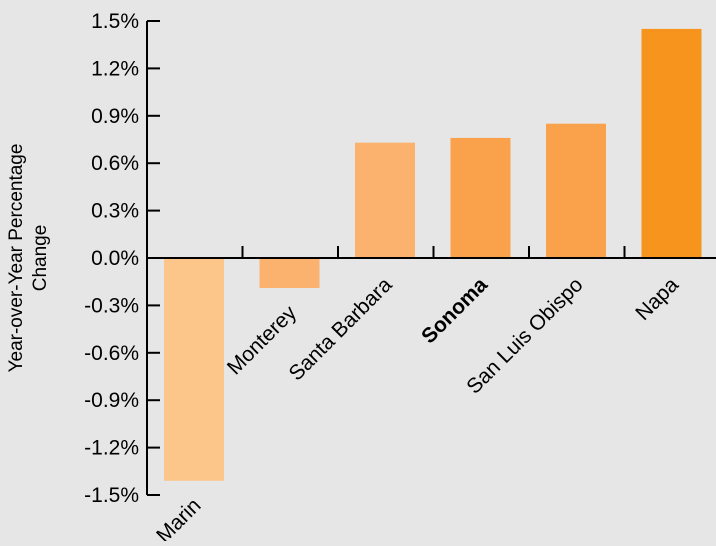 The image size is (716, 546). Describe the element at coordinates (115, 258) in the screenshot. I see `y-tick-label: 0.0%` at that location.